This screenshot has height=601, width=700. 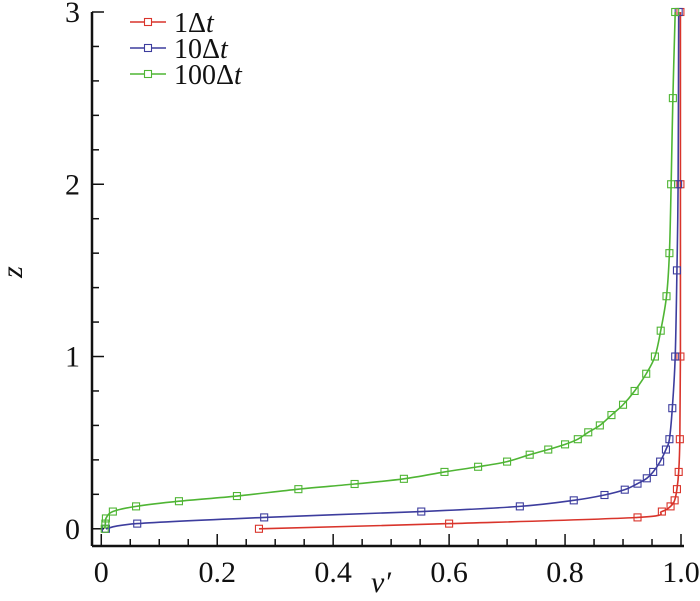 What do you see at coordinates (72, 357) in the screenshot?
I see `y-tick-label: 1` at bounding box center [72, 357].